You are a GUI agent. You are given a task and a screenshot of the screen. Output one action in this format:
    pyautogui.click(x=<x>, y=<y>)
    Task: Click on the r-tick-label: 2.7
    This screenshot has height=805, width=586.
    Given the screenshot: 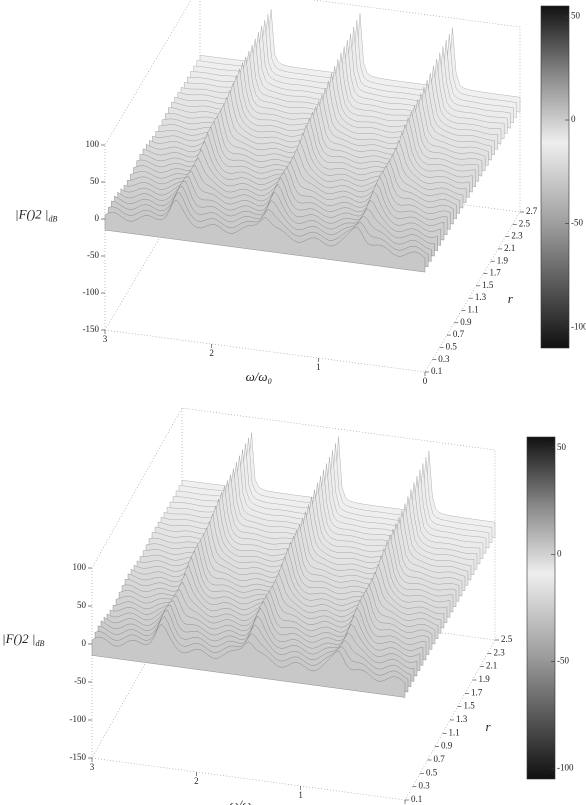 What is the action you would take?
    pyautogui.click(x=532, y=211)
    